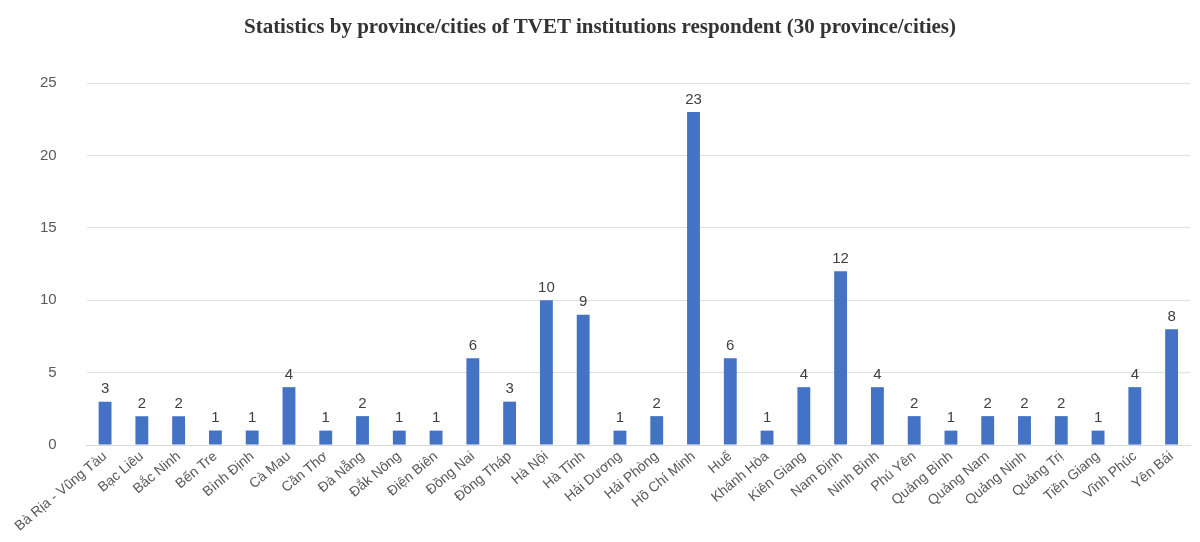 Image resolution: width=1200 pixels, height=542 pixels. I want to click on data-label: 9, so click(583, 301).